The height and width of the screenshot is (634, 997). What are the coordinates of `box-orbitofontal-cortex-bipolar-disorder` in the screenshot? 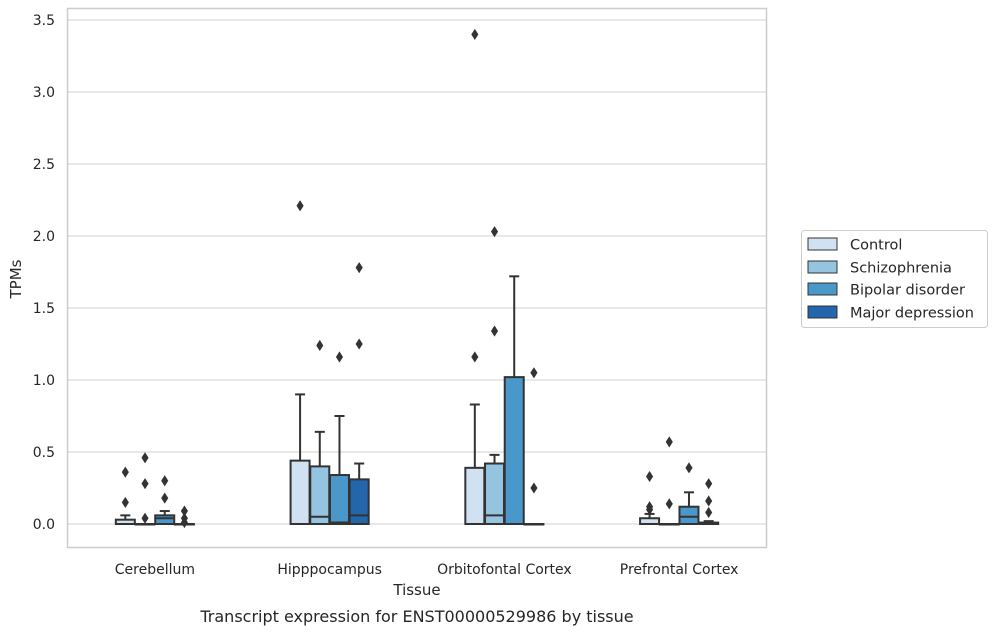 It's located at (514, 400).